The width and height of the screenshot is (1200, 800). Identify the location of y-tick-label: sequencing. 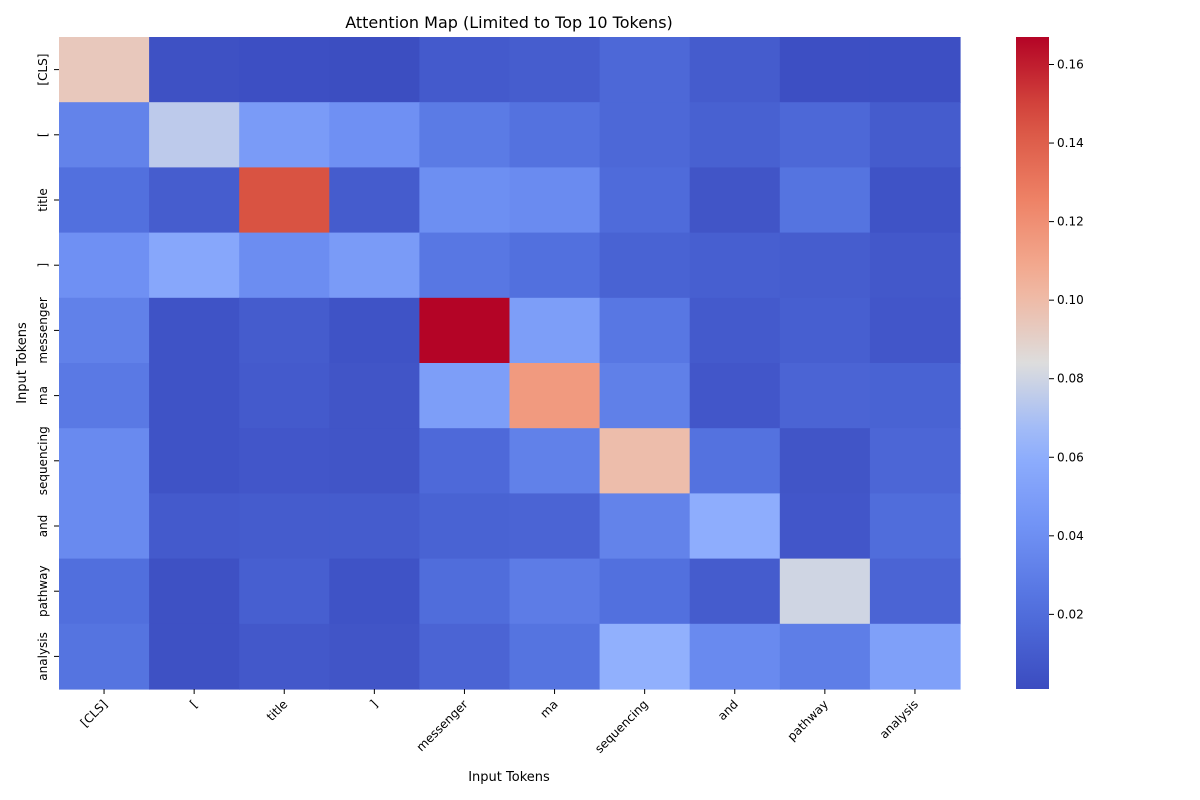
(43, 460).